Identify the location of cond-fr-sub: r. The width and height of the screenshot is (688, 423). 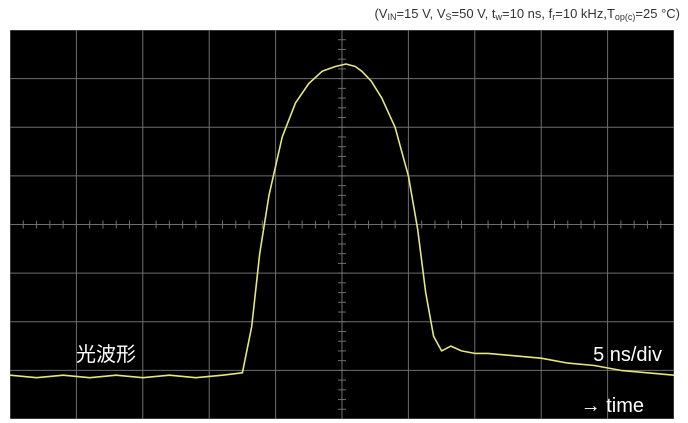
(554, 17).